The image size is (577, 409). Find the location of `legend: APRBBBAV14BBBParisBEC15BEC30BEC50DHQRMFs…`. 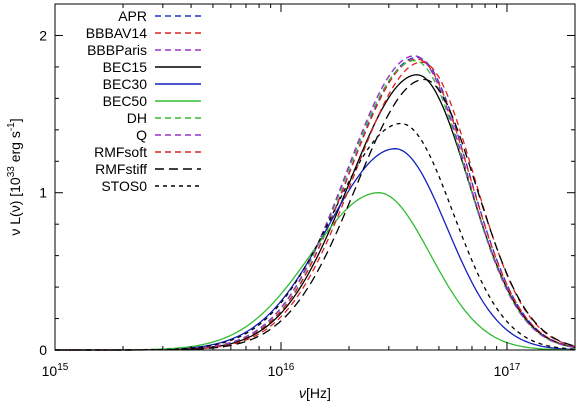

legend: APRBBBAV14BBBParisBEC15BEC30BEC50DHQRMFs… is located at coordinates (143, 101).